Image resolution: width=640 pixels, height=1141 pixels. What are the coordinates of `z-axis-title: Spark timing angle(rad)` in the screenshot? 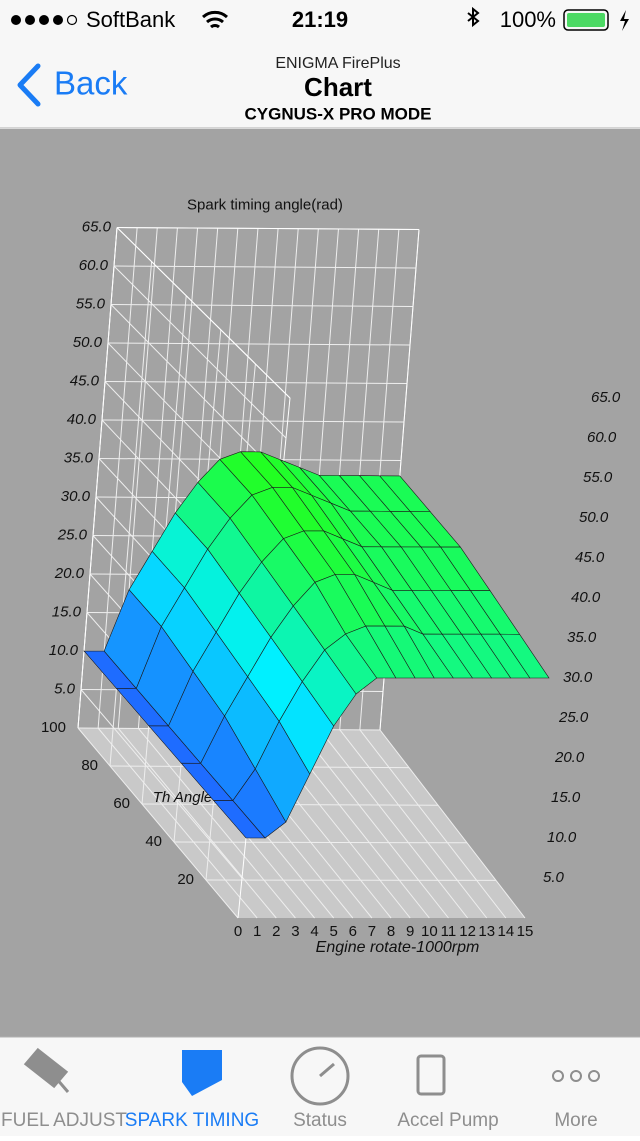 It's located at (265, 204).